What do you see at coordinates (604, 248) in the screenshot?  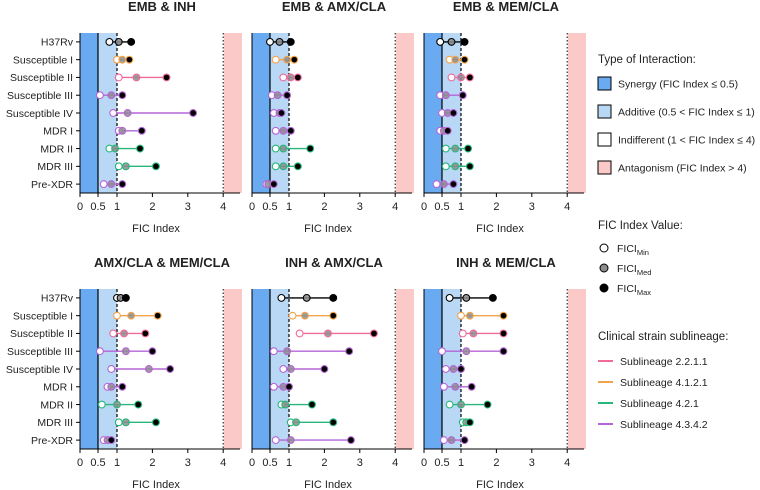 I see `legend-marker-min` at bounding box center [604, 248].